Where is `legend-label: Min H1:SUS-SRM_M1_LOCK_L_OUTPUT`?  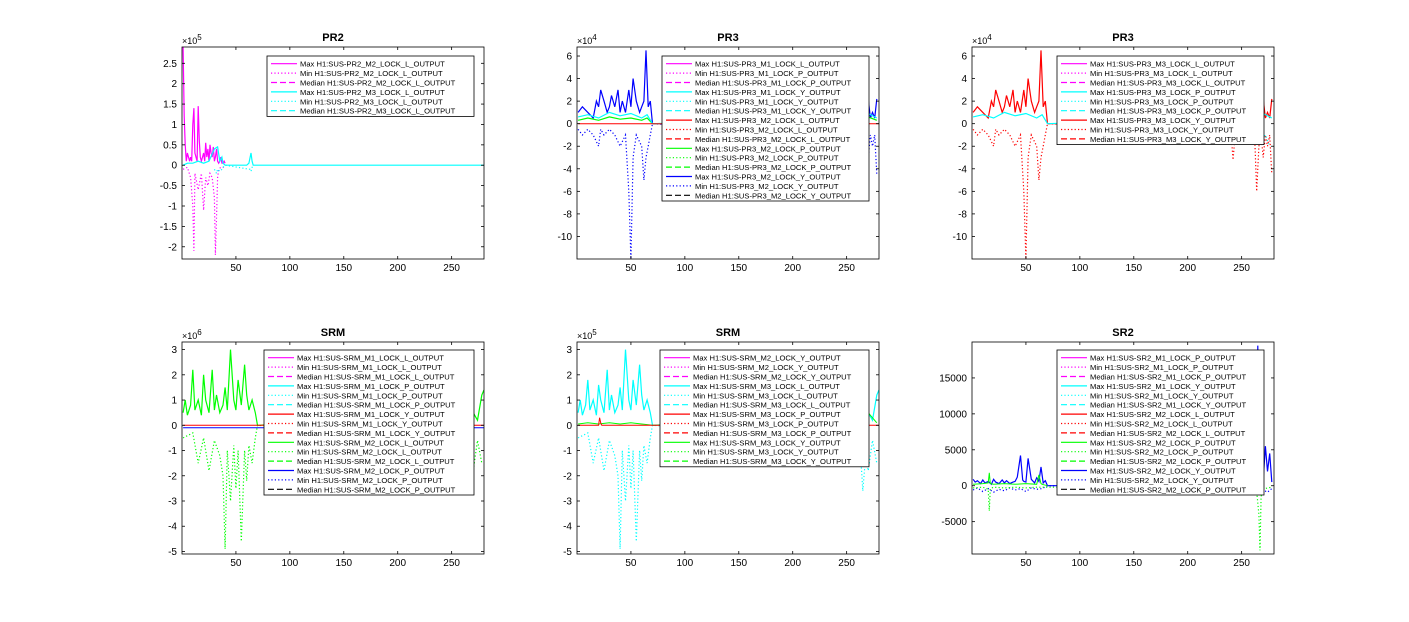
legend-label: Min H1:SUS-SRM_M1_LOCK_L_OUTPUT is located at coordinates (369, 367).